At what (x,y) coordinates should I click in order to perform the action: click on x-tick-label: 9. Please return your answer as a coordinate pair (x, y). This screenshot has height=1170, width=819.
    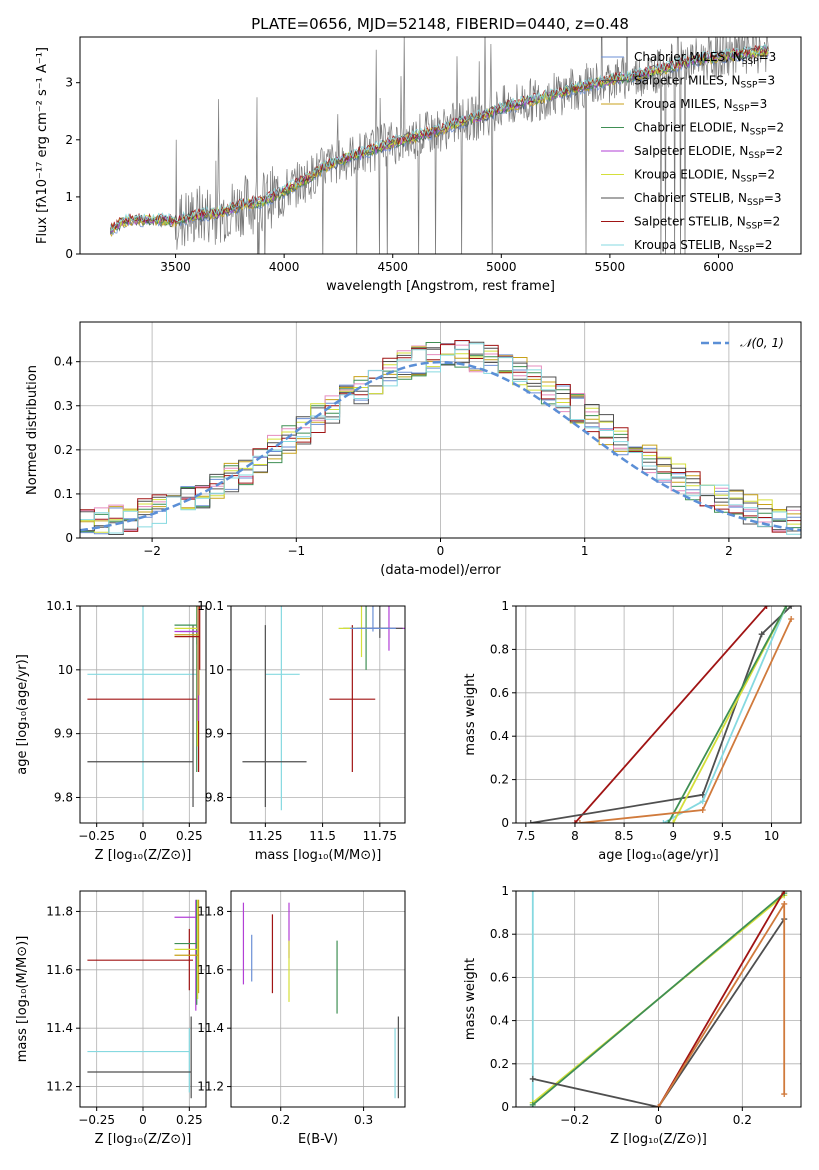
    Looking at the image, I should click on (673, 836).